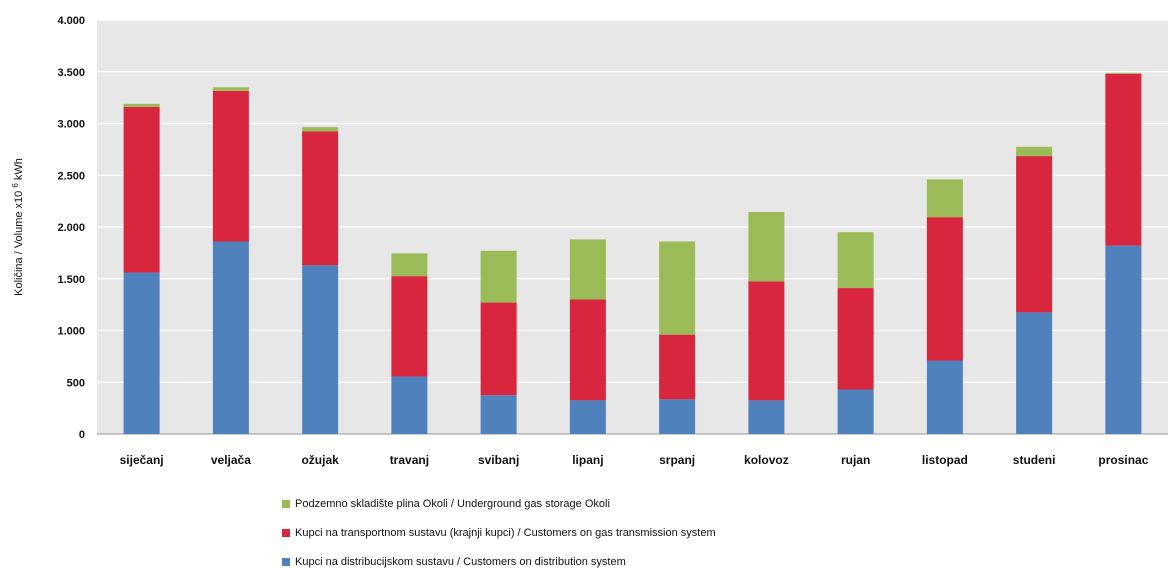 Image resolution: width=1170 pixels, height=583 pixels. Describe the element at coordinates (320, 460) in the screenshot. I see `x-tick-label: ožujak` at that location.